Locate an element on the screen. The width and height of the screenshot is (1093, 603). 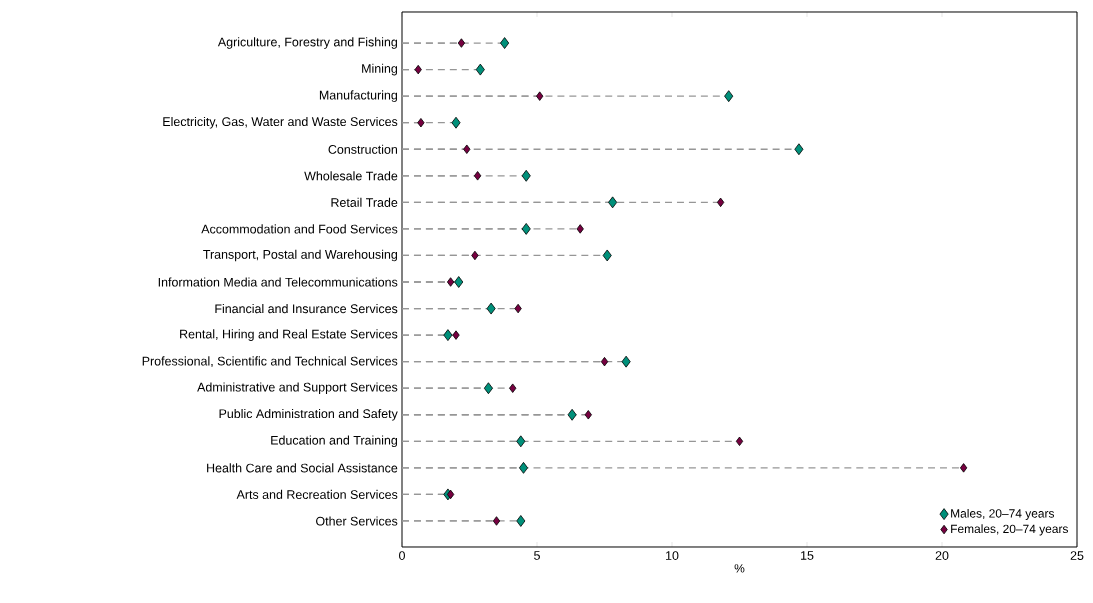
y-tick-label: Public Administration and Safety is located at coordinates (308, 414).